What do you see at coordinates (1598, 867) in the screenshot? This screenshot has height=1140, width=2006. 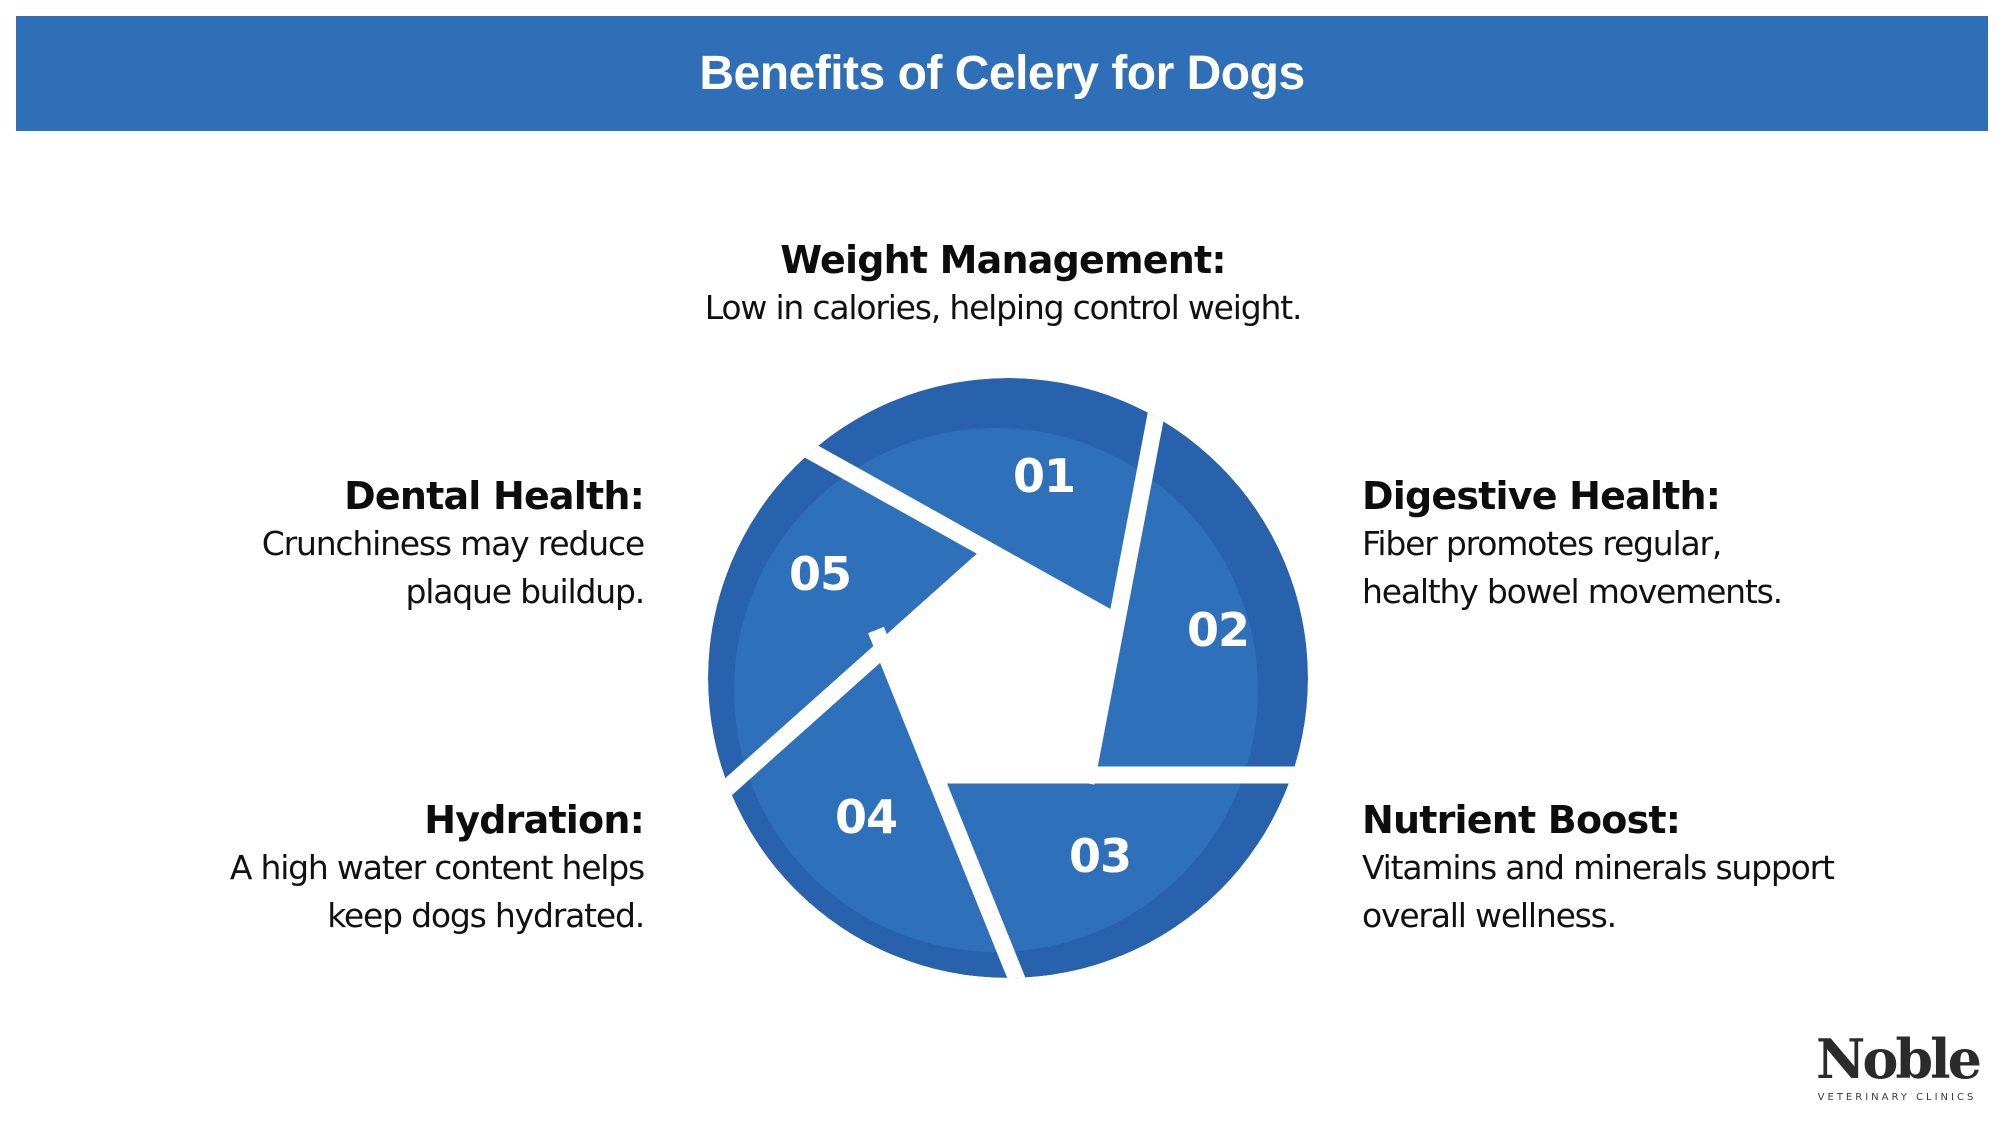 I see `benefit-description-line-1: Vitamins and minerals support` at bounding box center [1598, 867].